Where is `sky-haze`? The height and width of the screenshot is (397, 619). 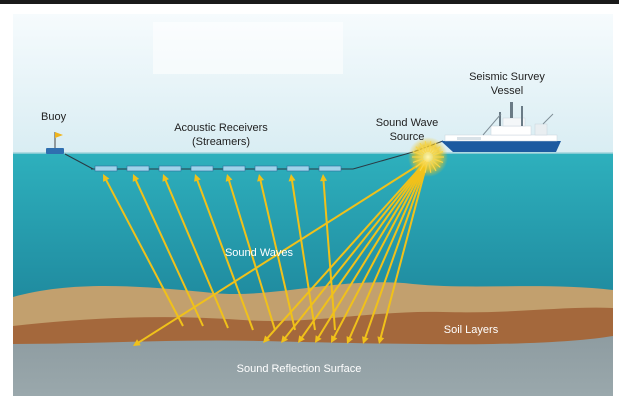
sky-haze is located at coordinates (248, 48).